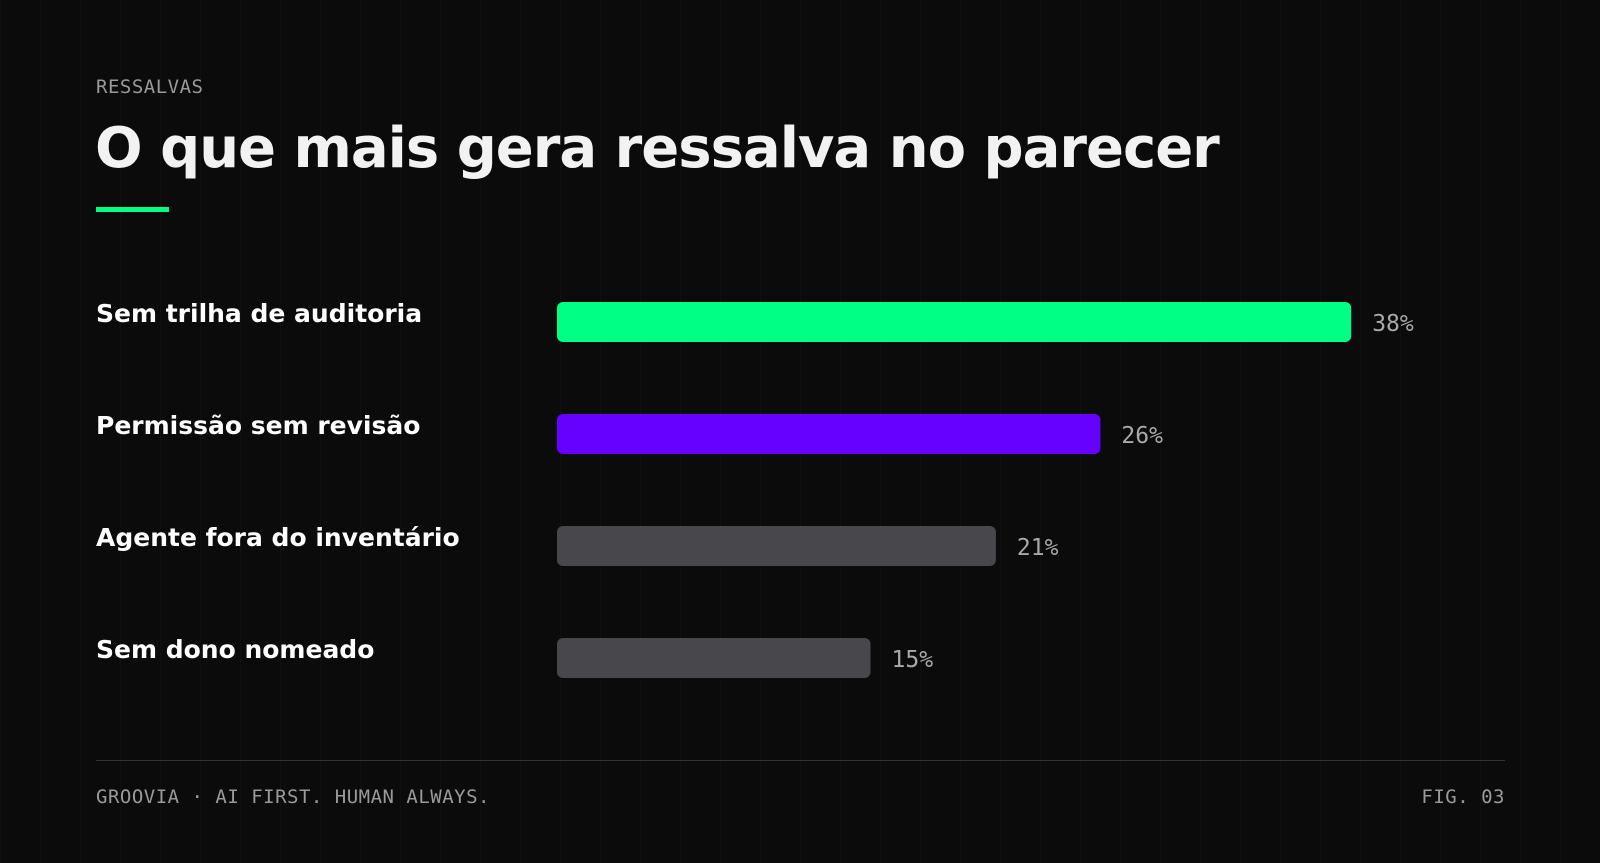 The height and width of the screenshot is (863, 1600). What do you see at coordinates (293, 797) in the screenshot?
I see `footer-brand-tagline: GROOVIA · AI FIRST. HUMAN ALWAYS.` at bounding box center [293, 797].